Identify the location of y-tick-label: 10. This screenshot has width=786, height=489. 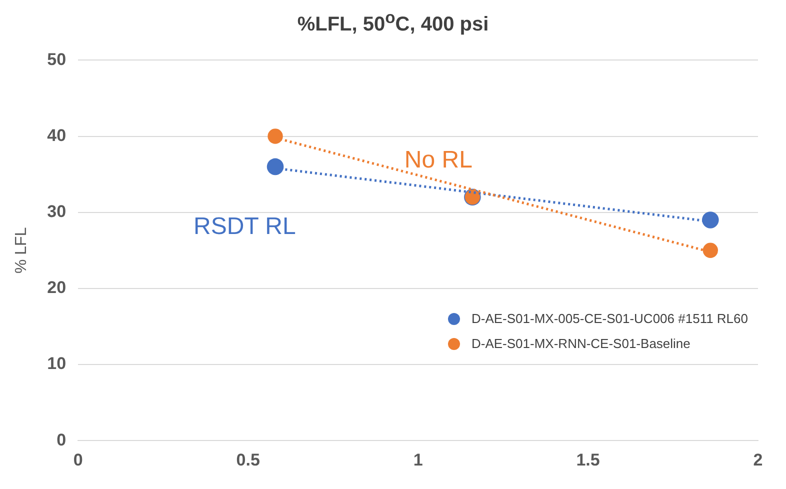
(56, 364).